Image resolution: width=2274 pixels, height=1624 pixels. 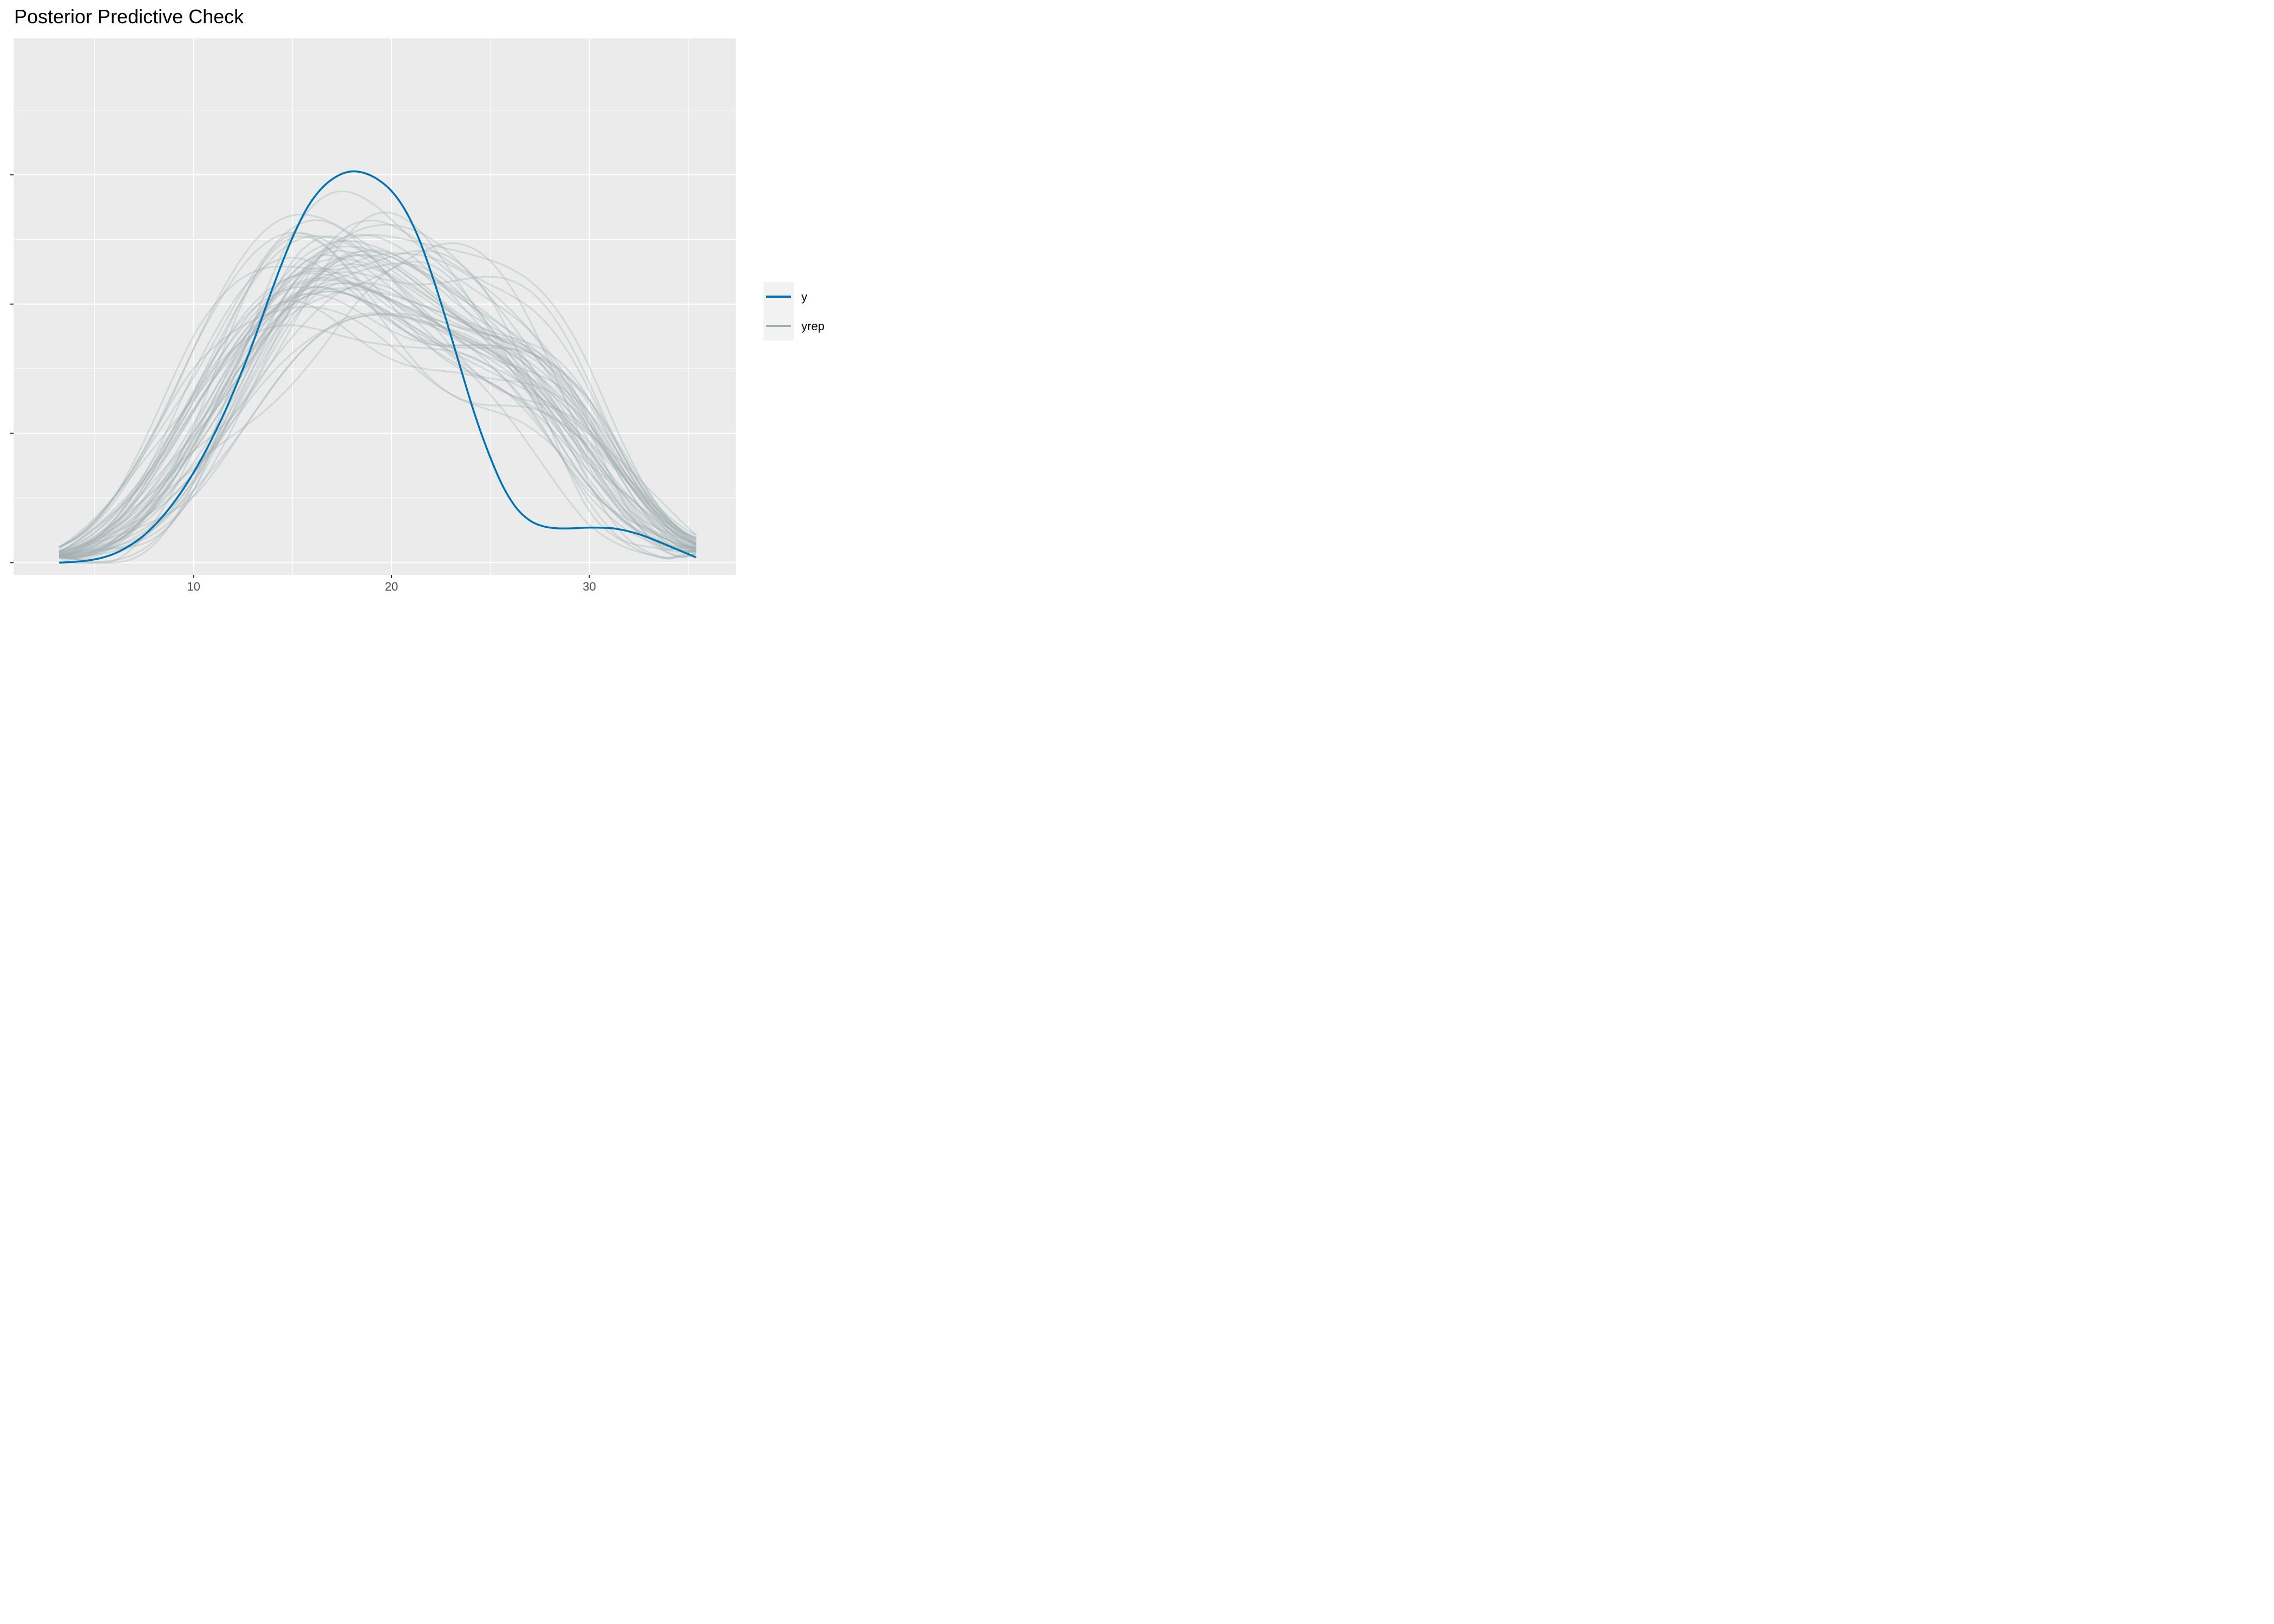 I want to click on y-line, so click(x=378, y=367).